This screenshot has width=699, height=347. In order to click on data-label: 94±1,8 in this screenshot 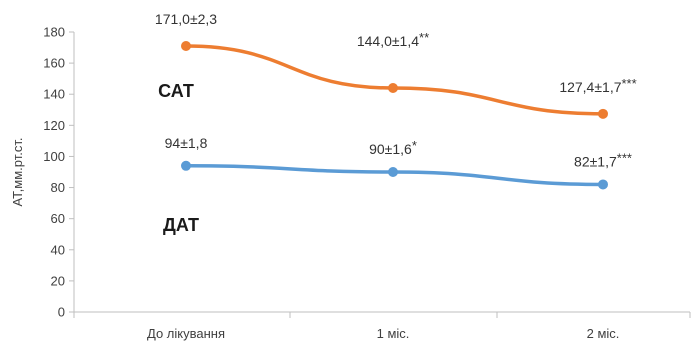, I will do `click(186, 143)`.